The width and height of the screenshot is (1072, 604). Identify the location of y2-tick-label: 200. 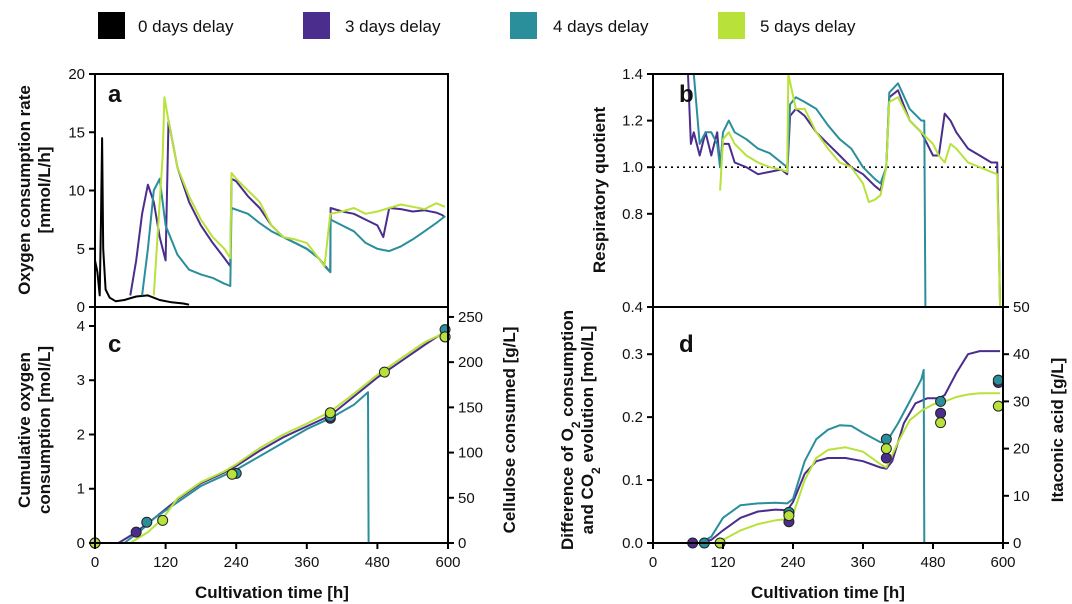
(470, 362).